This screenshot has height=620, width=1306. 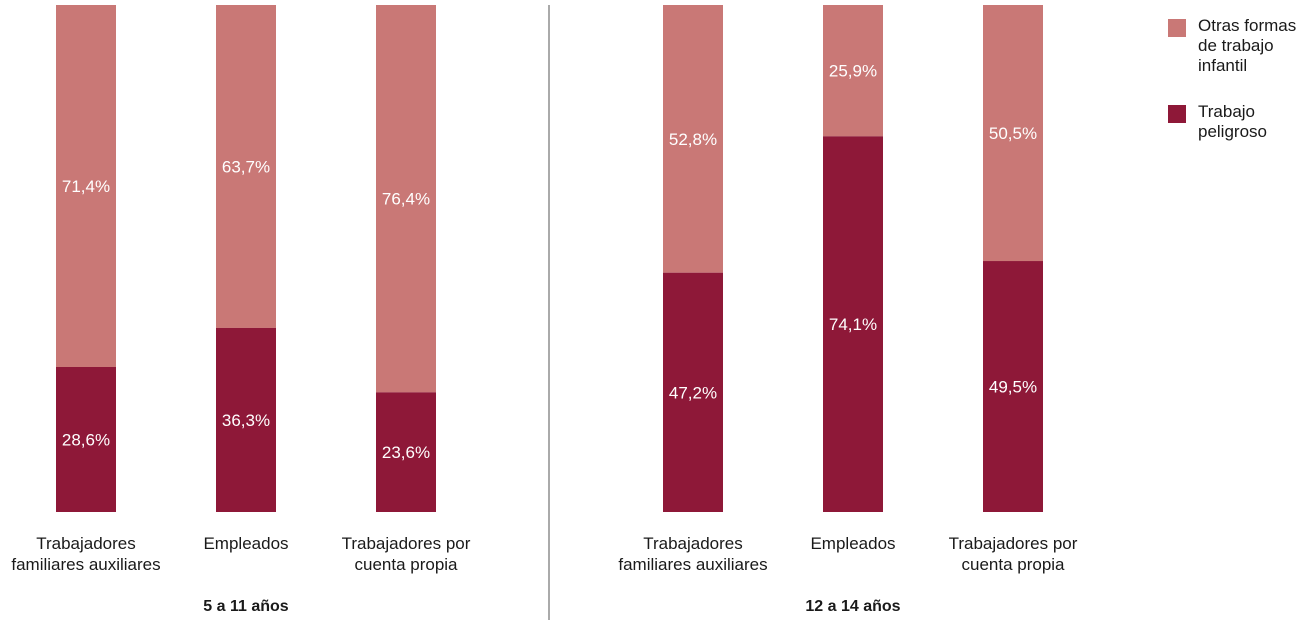 What do you see at coordinates (1013, 543) in the screenshot?
I see `category-label-g2-c3: Trabajadores por` at bounding box center [1013, 543].